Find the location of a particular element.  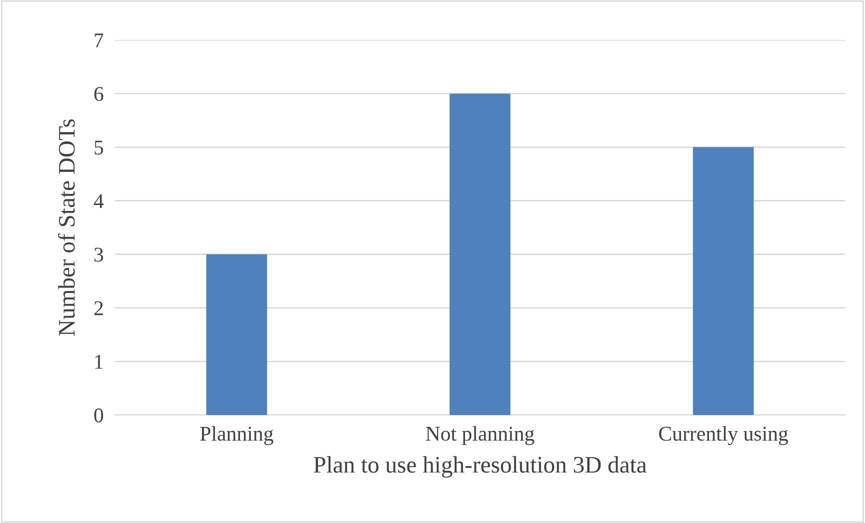

y-tick-label: 7 is located at coordinates (99, 41).